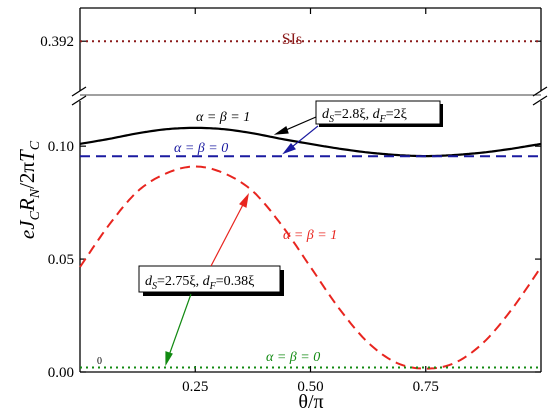 The image size is (550, 416). I want to click on x-tick-label-2: 0.75, so click(426, 387).